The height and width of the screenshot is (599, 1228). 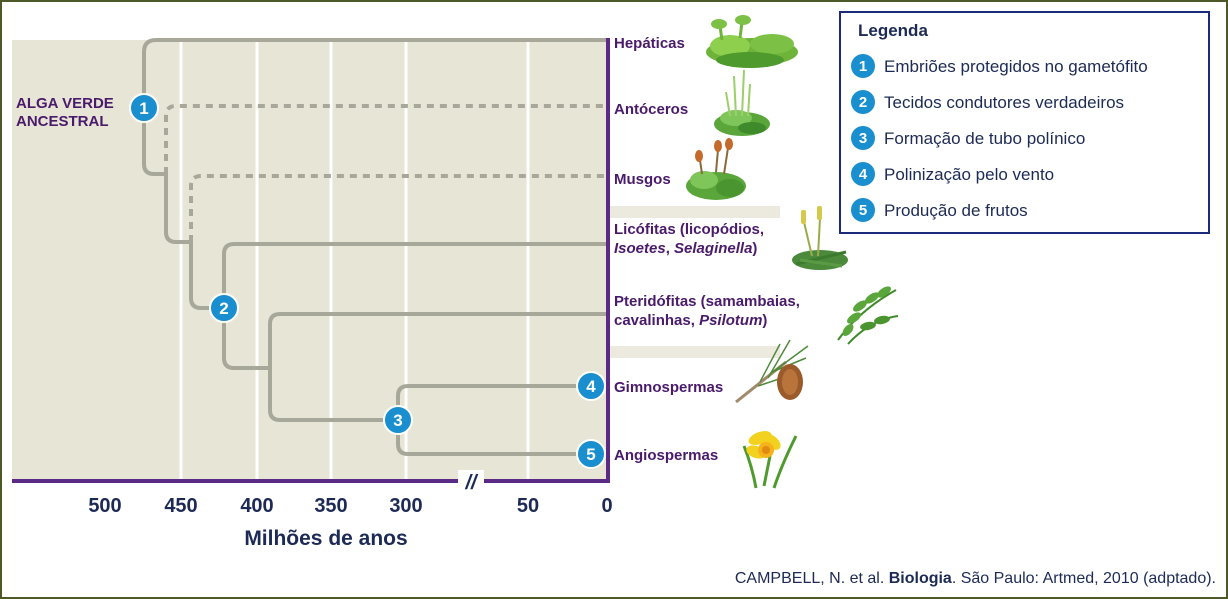 What do you see at coordinates (1016, 66) in the screenshot?
I see `legend-item-label: Embriões protegidos no gametófito` at bounding box center [1016, 66].